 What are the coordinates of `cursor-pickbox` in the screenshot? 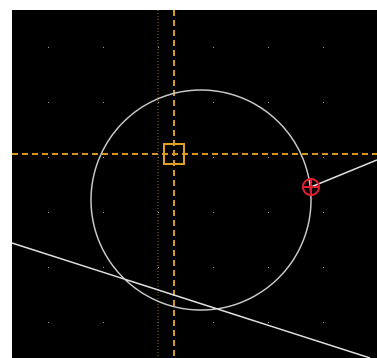 It's located at (174, 154).